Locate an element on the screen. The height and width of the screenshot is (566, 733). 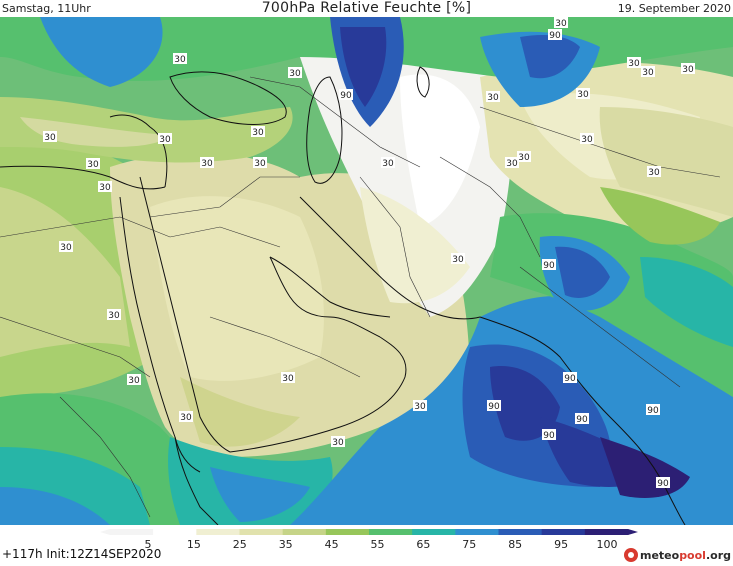
legend-tick-label: 75 is located at coordinates (469, 544).